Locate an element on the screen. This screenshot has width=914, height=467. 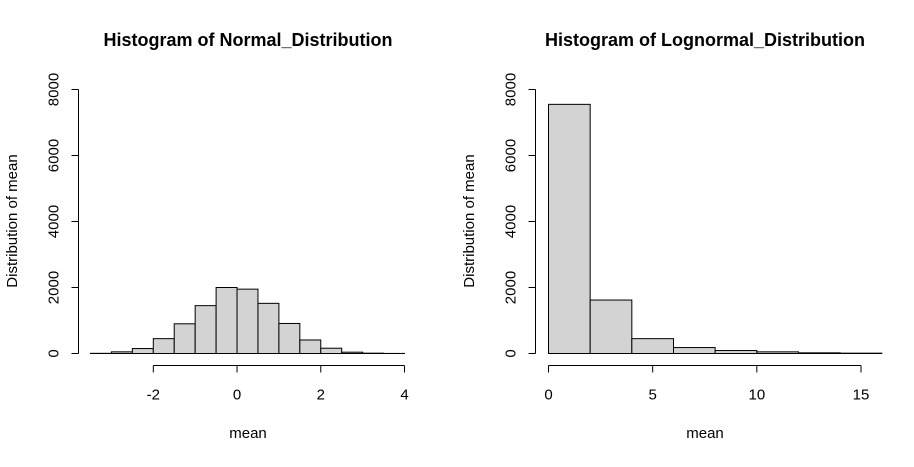
lognormal-y-tick-label: 2000 is located at coordinates (511, 287).